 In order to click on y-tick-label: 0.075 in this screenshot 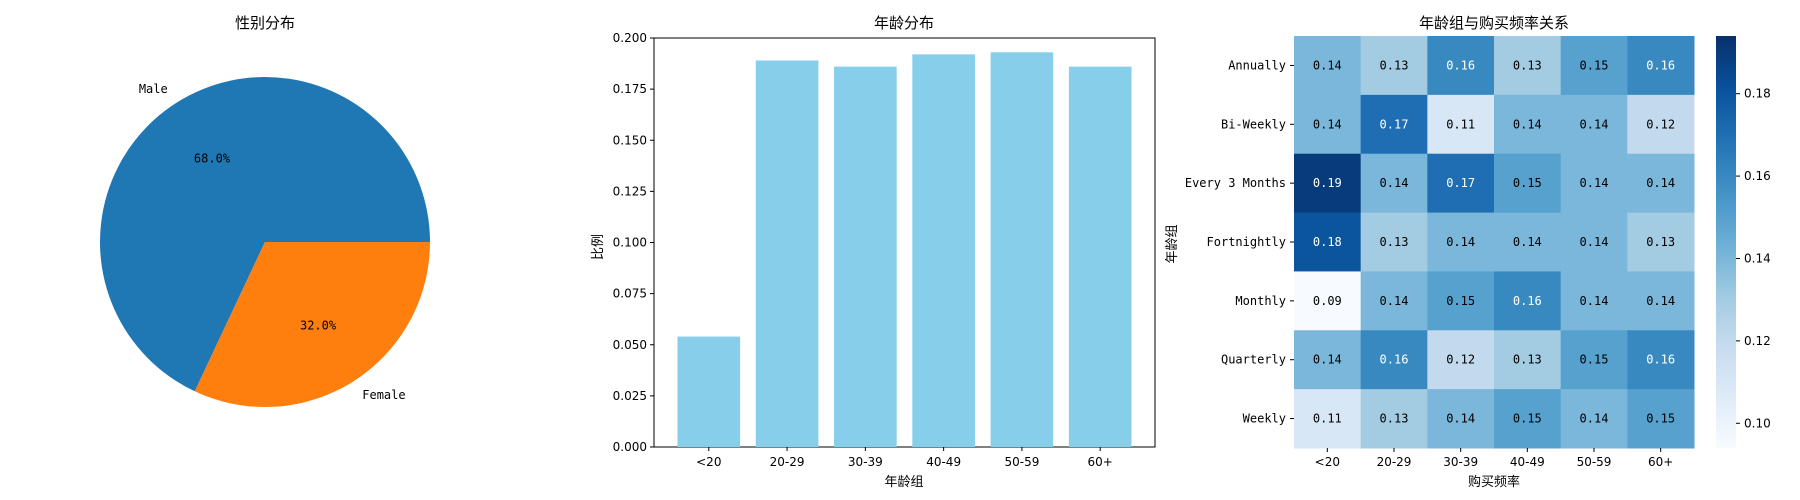, I will do `click(630, 294)`.